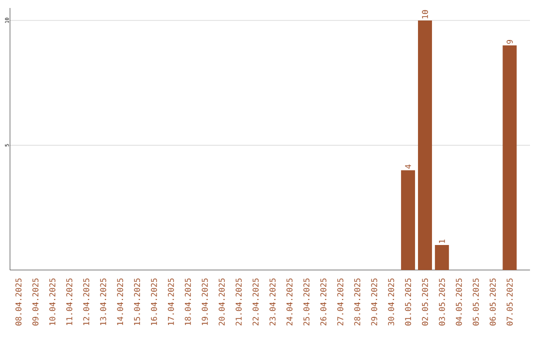 Image resolution: width=540 pixels, height=340 pixels. I want to click on x-tick-label: 13.04.2025, so click(103, 302).